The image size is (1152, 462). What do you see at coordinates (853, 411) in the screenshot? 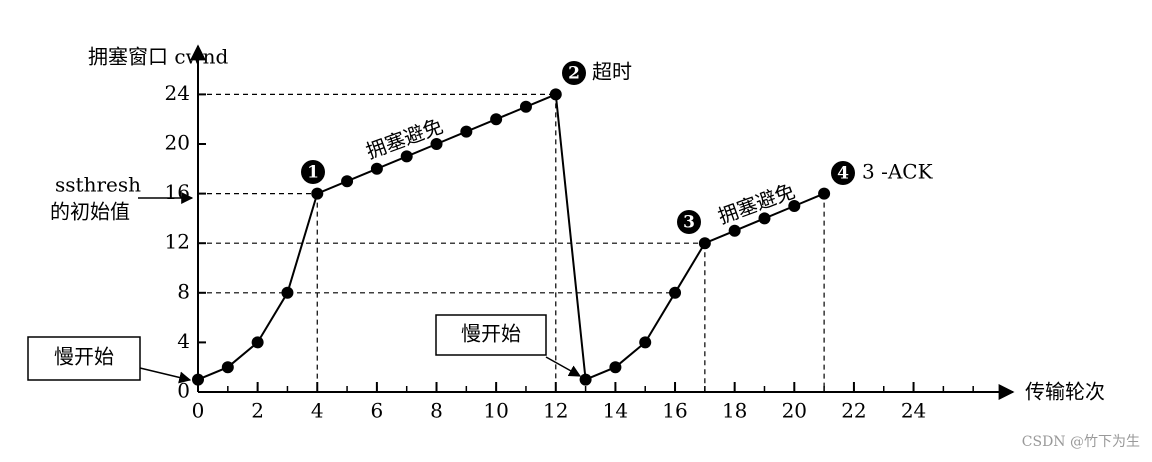
I see `x-tick-label: 22` at bounding box center [853, 411].